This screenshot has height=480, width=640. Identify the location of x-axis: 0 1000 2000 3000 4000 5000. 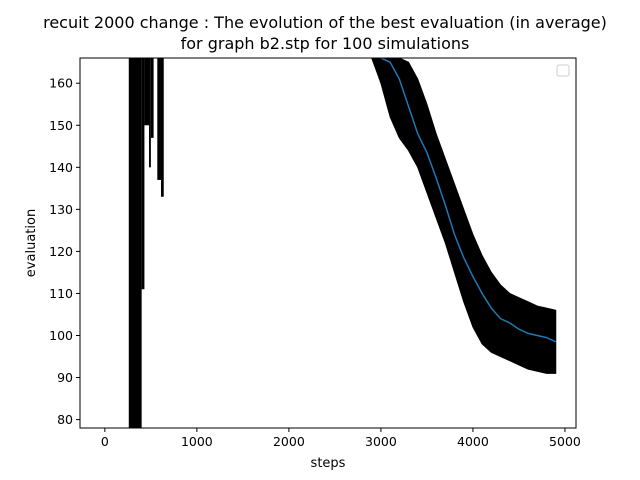
(341, 438).